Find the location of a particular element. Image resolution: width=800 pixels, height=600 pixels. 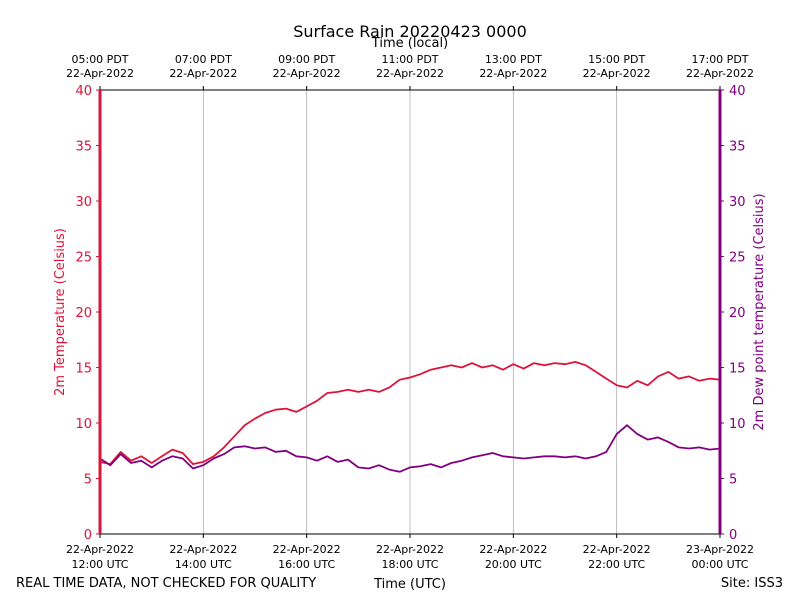

right-y-ticks: 0 5 10 15 20 25 30 35 40 is located at coordinates (733, 313).